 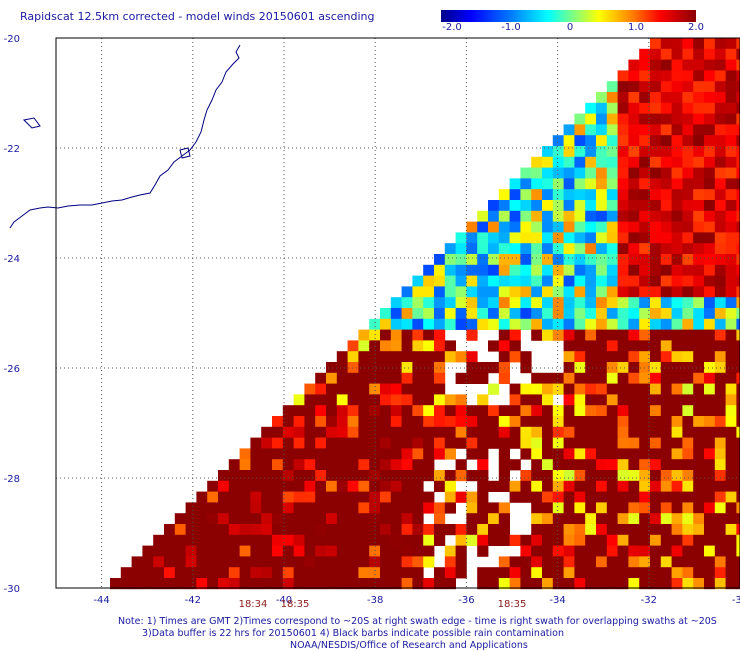 What do you see at coordinates (185, 153) in the screenshot?
I see `coastline` at bounding box center [185, 153].